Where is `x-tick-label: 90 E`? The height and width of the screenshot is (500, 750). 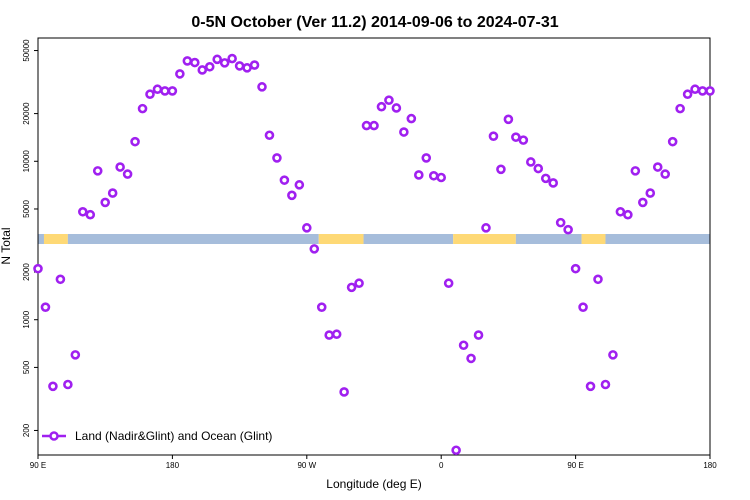 x-tick-label: 90 E is located at coordinates (575, 465).